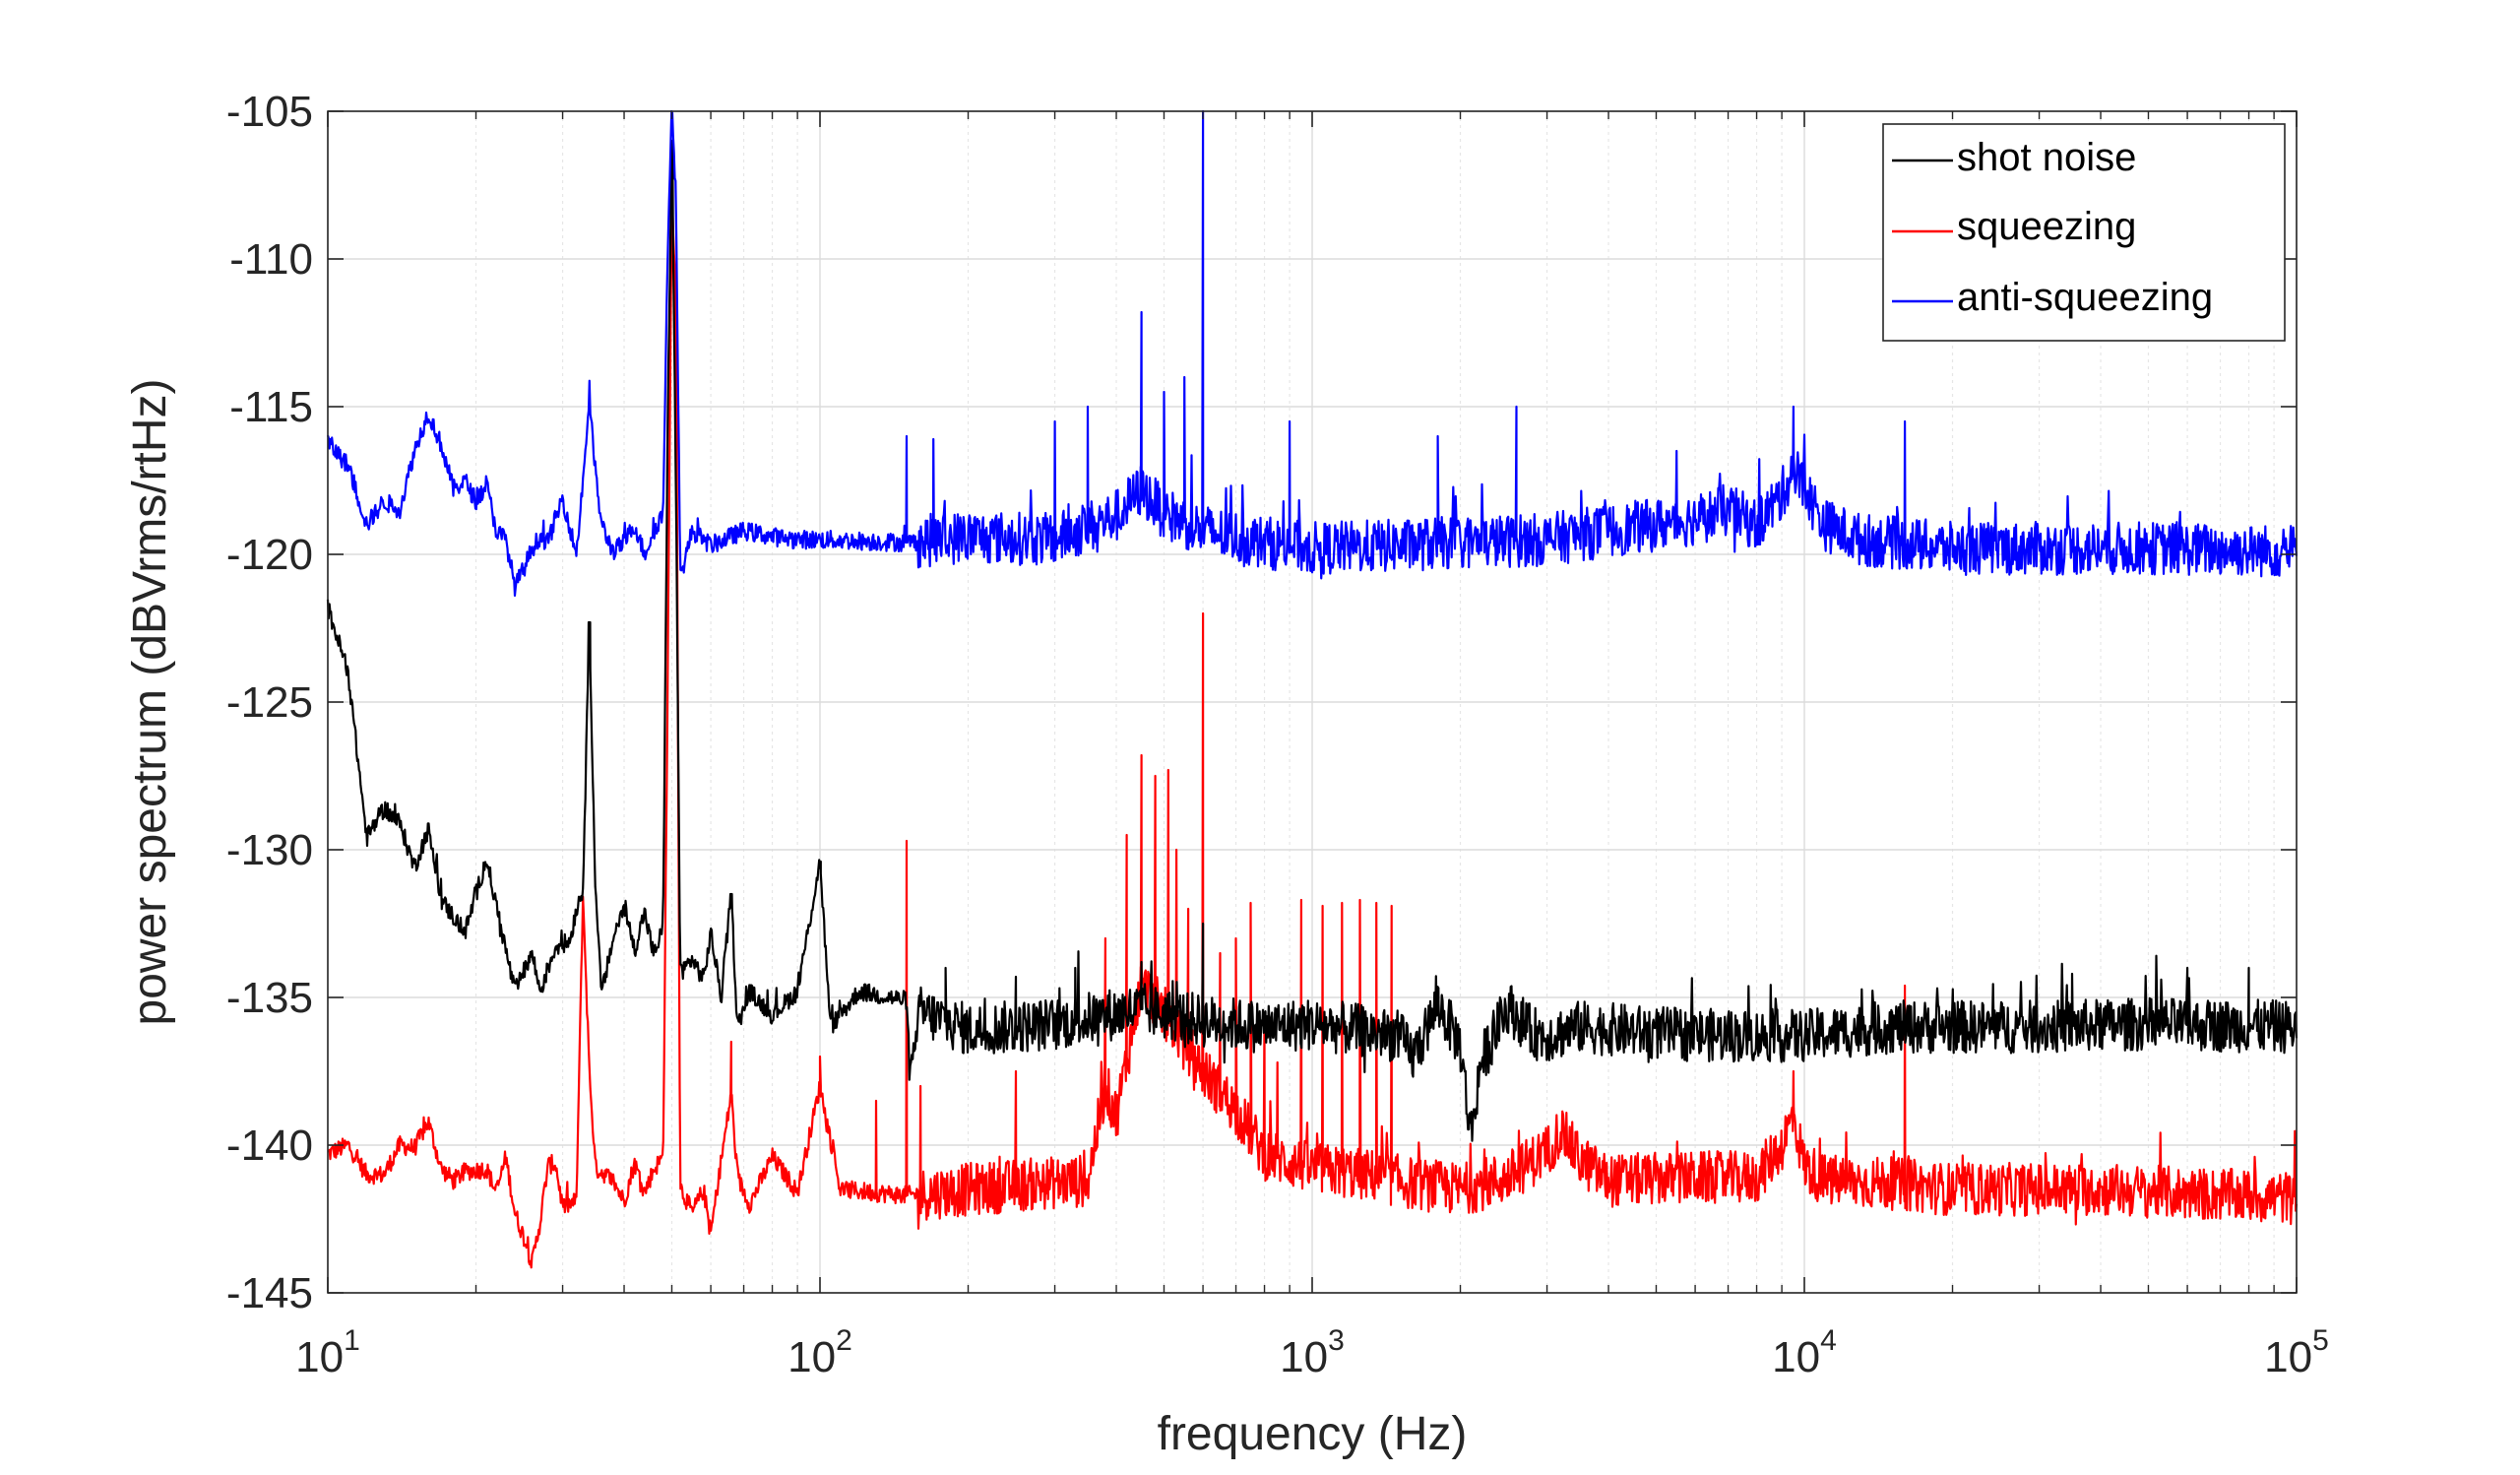 The height and width of the screenshot is (1475, 2520). I want to click on legend: shot noise squeezing anti-squeezing, so click(2084, 232).